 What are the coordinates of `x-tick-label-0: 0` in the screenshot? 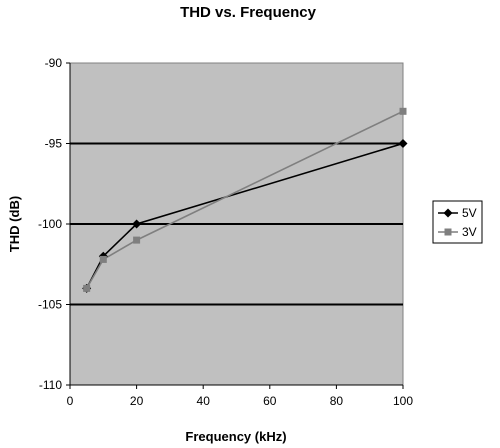 It's located at (70, 401).